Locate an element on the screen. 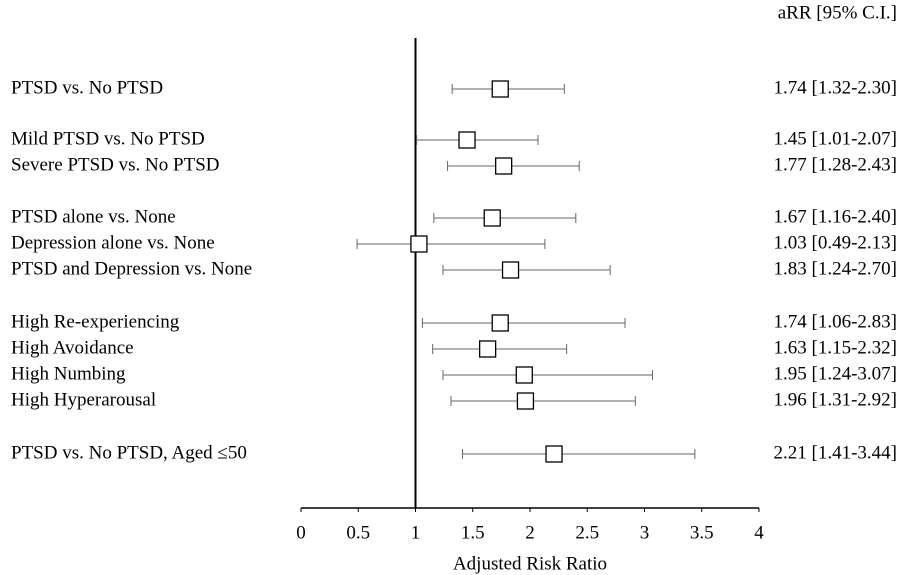  row-label: Depression alone vs. None is located at coordinates (113, 242).